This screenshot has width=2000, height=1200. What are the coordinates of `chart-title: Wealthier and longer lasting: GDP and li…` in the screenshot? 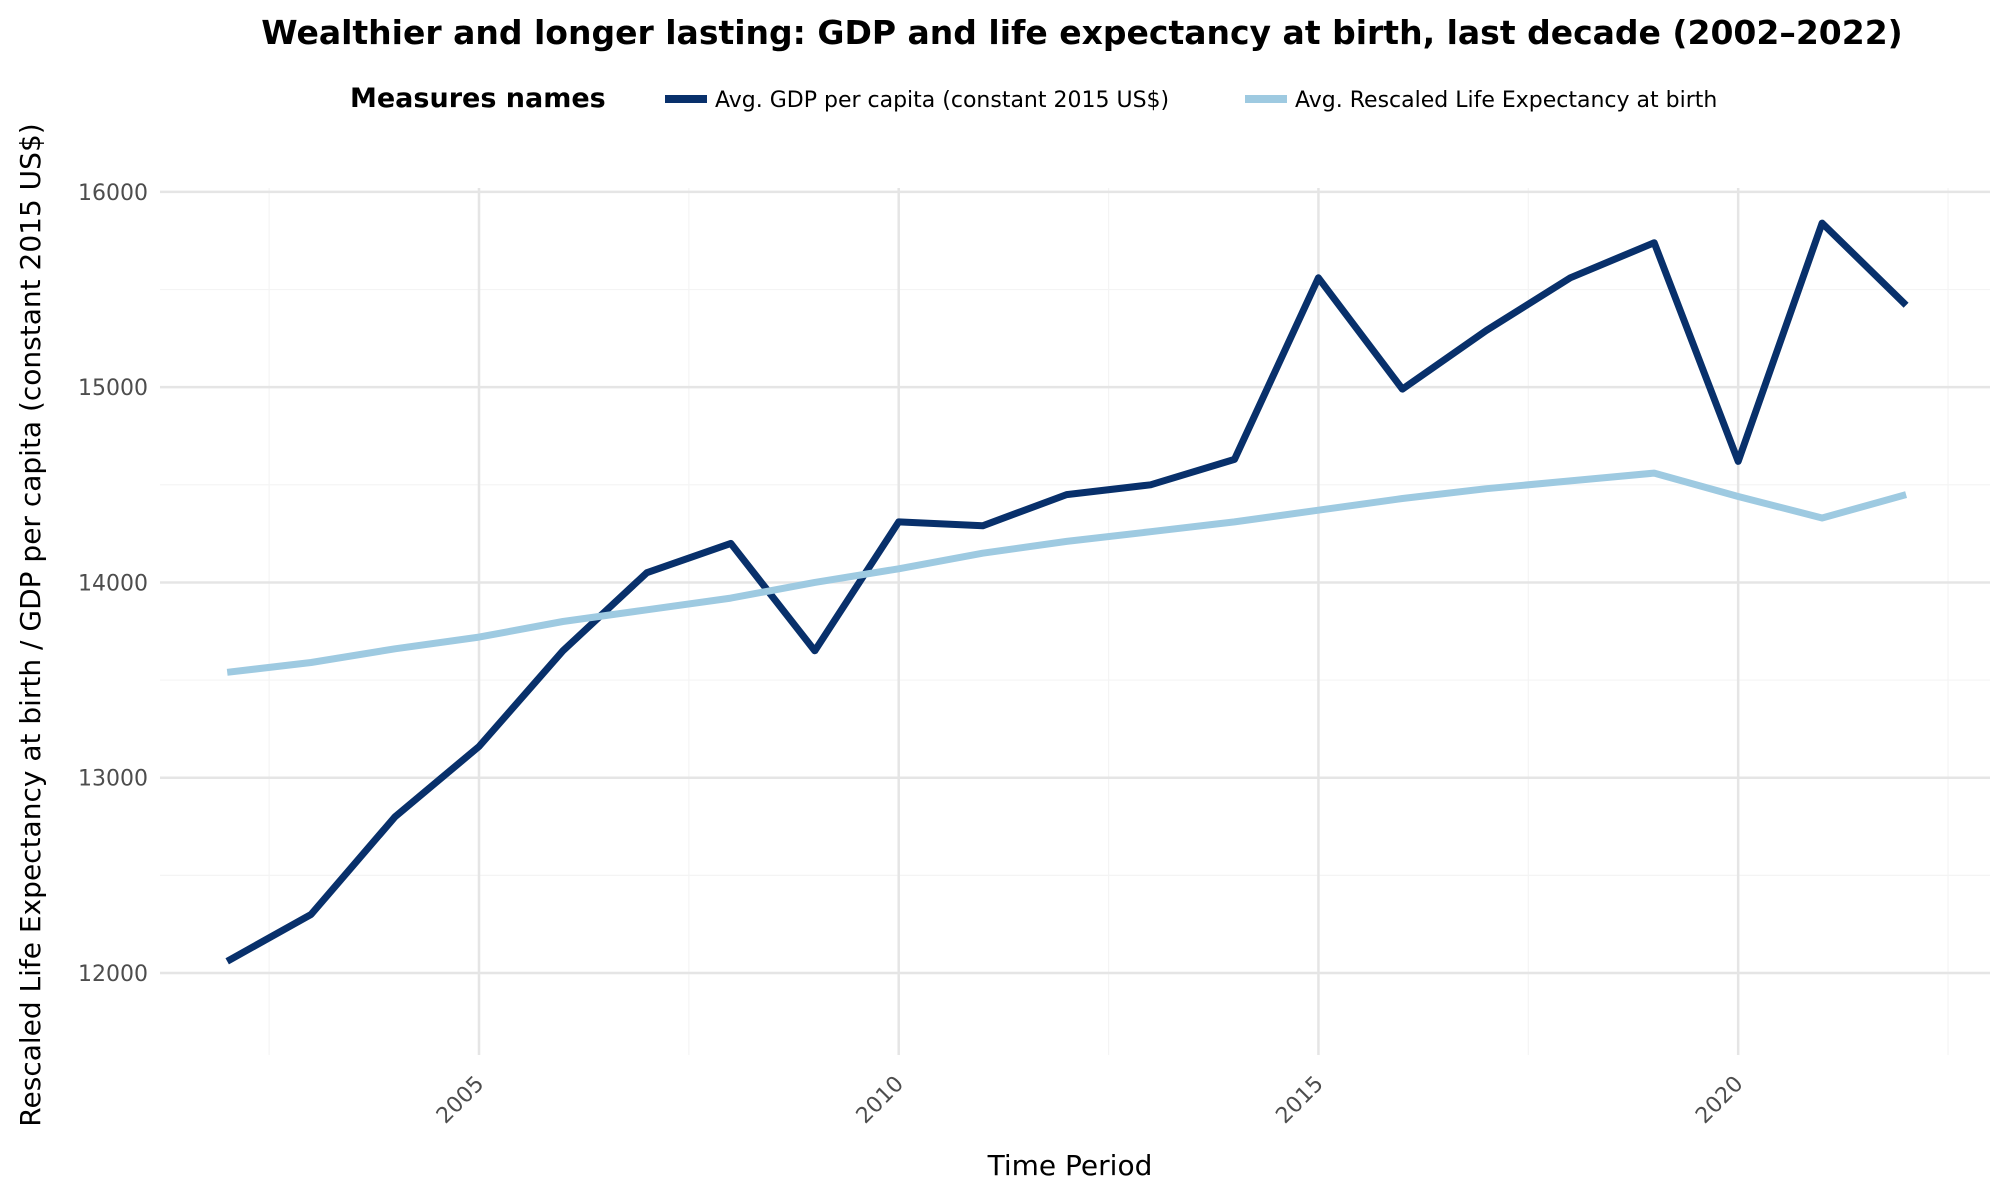 It's located at (1082, 32).